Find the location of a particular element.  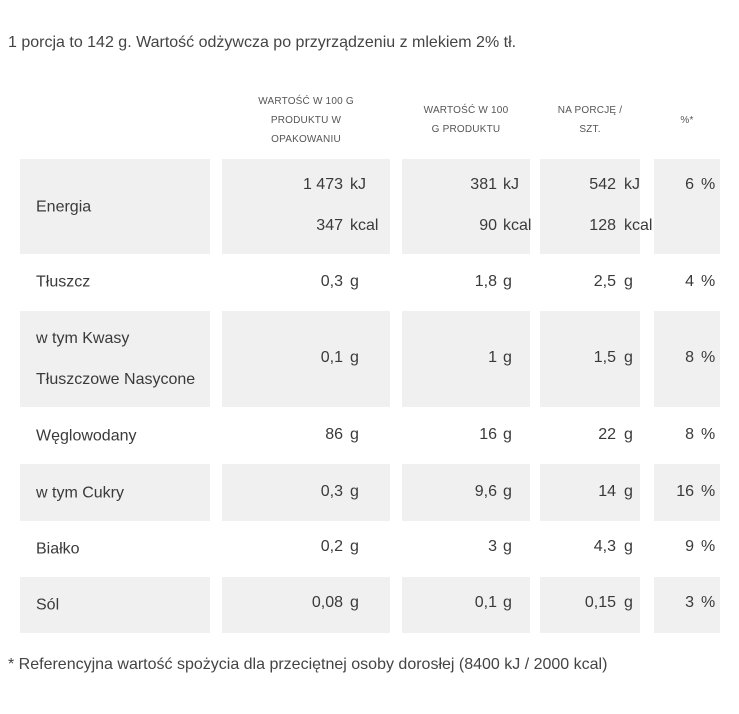

value-number: 0,15 is located at coordinates (600, 602).